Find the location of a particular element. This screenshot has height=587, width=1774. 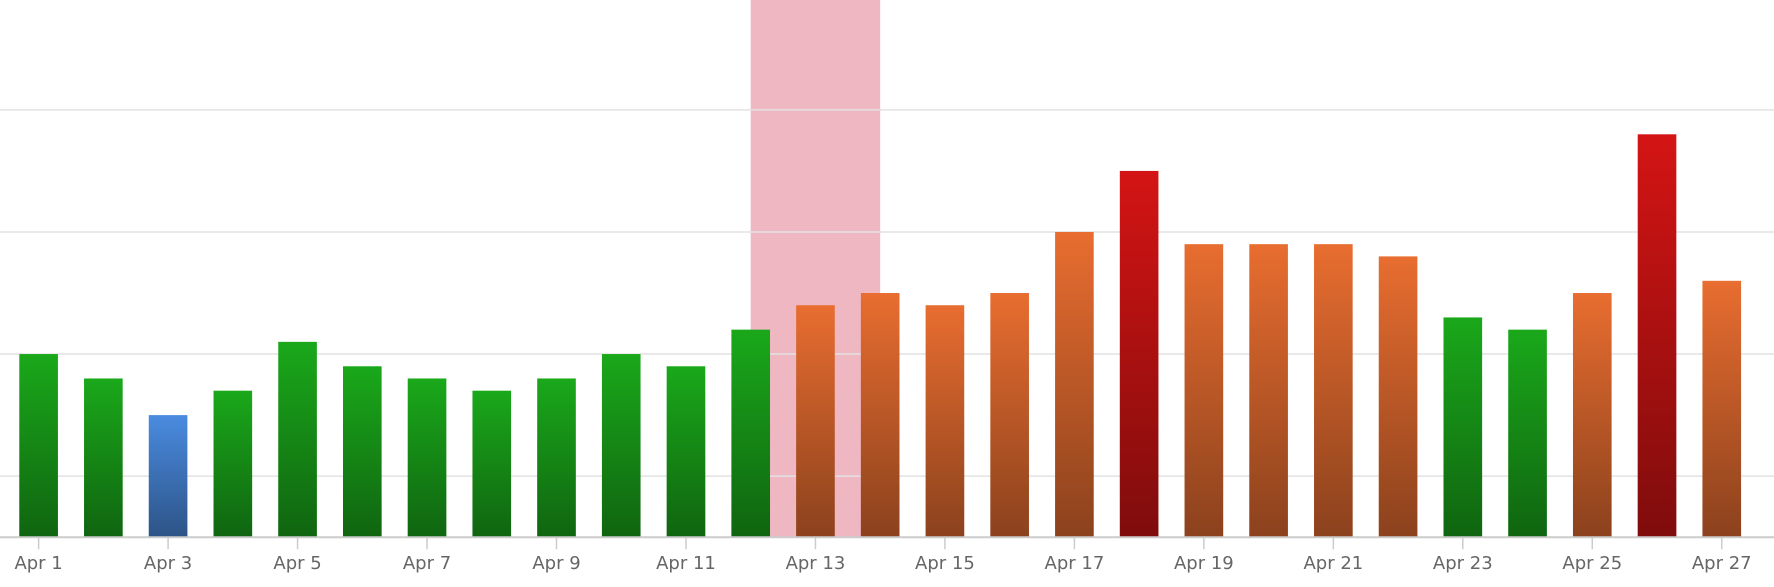

x-tick-label: Apr 13 is located at coordinates (816, 563).